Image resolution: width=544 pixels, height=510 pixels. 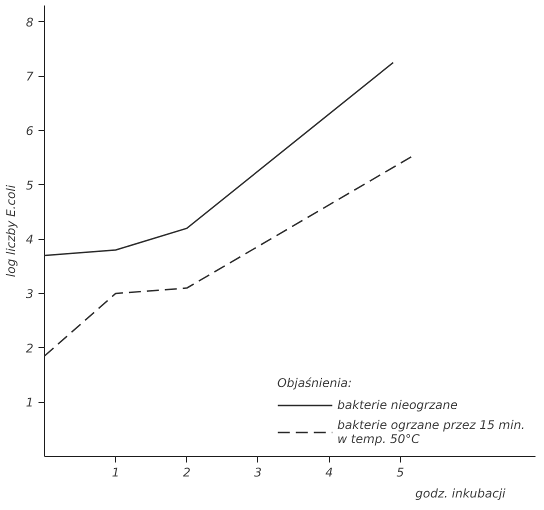 I want to click on y-tick-label: 6, so click(x=30, y=131).